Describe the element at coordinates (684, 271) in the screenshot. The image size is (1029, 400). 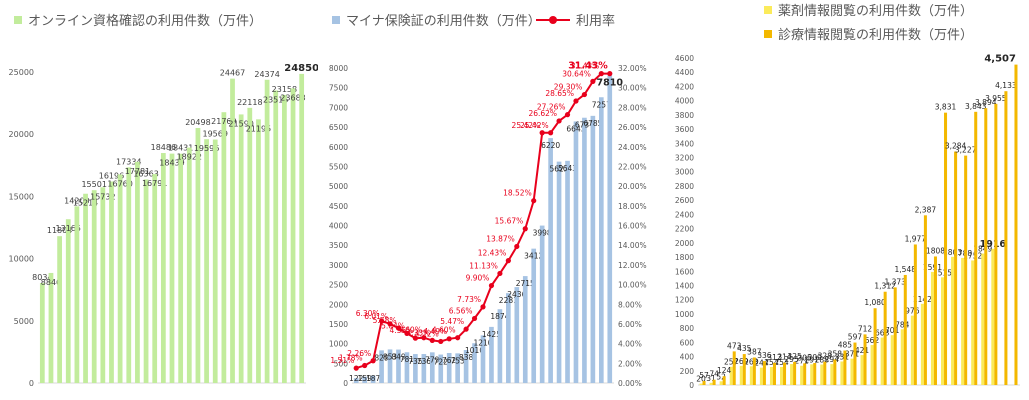
I see `y-tick-label: 1600` at that location.